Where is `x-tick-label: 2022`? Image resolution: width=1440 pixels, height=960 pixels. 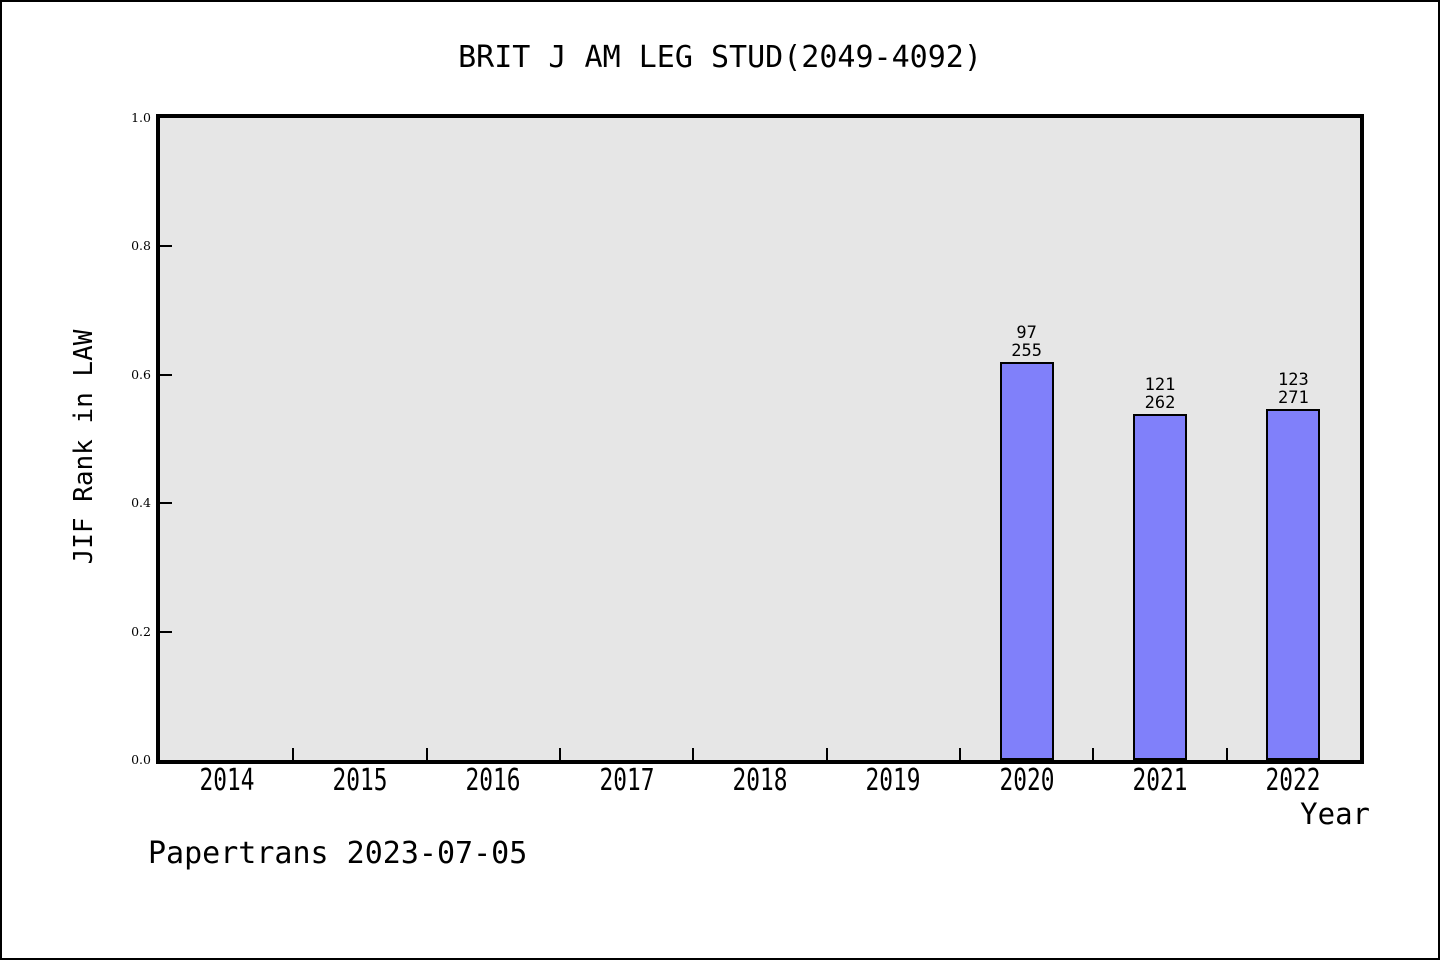 x-tick-label: 2022 is located at coordinates (1293, 780).